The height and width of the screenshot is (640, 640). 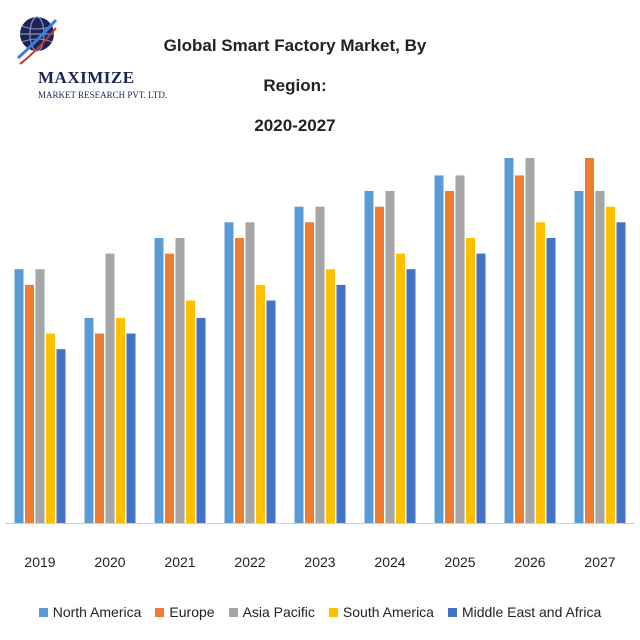 I want to click on bar-middle-east-and-africa-2020, so click(x=131, y=428).